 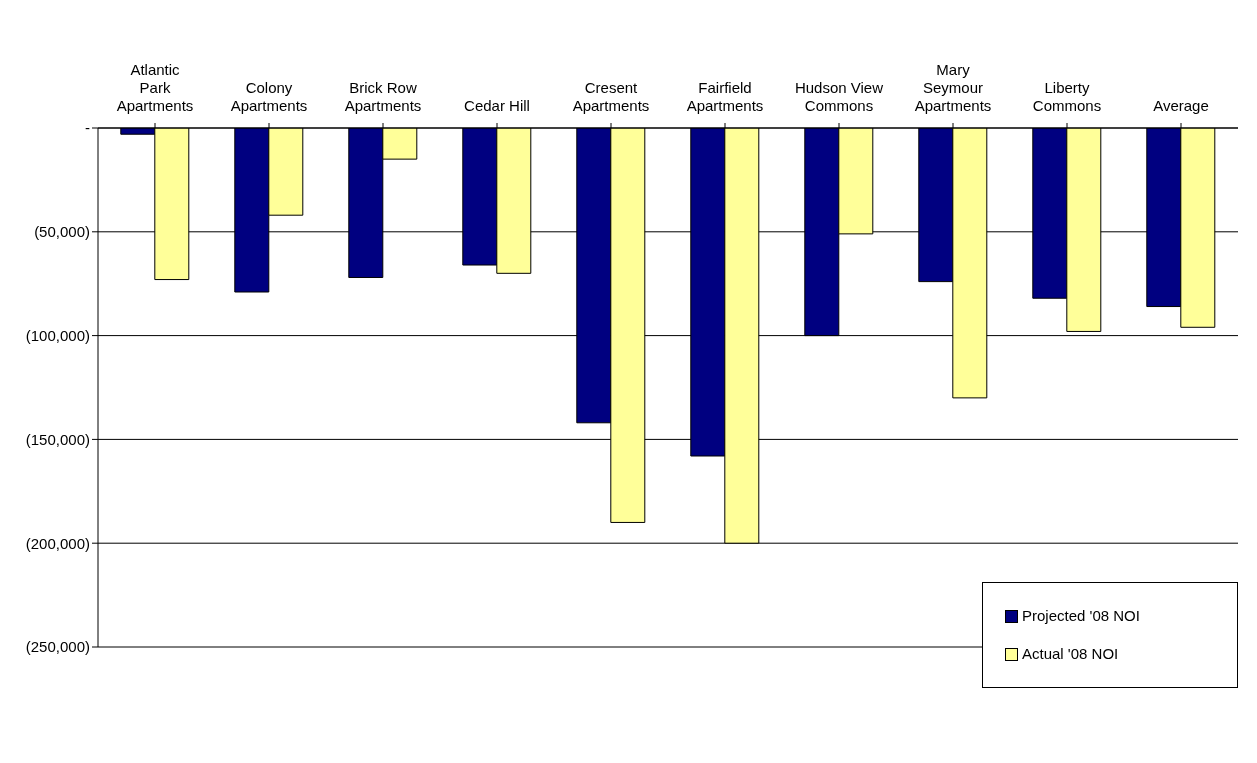 I want to click on y-tick-label: (50,000), so click(x=62, y=232).